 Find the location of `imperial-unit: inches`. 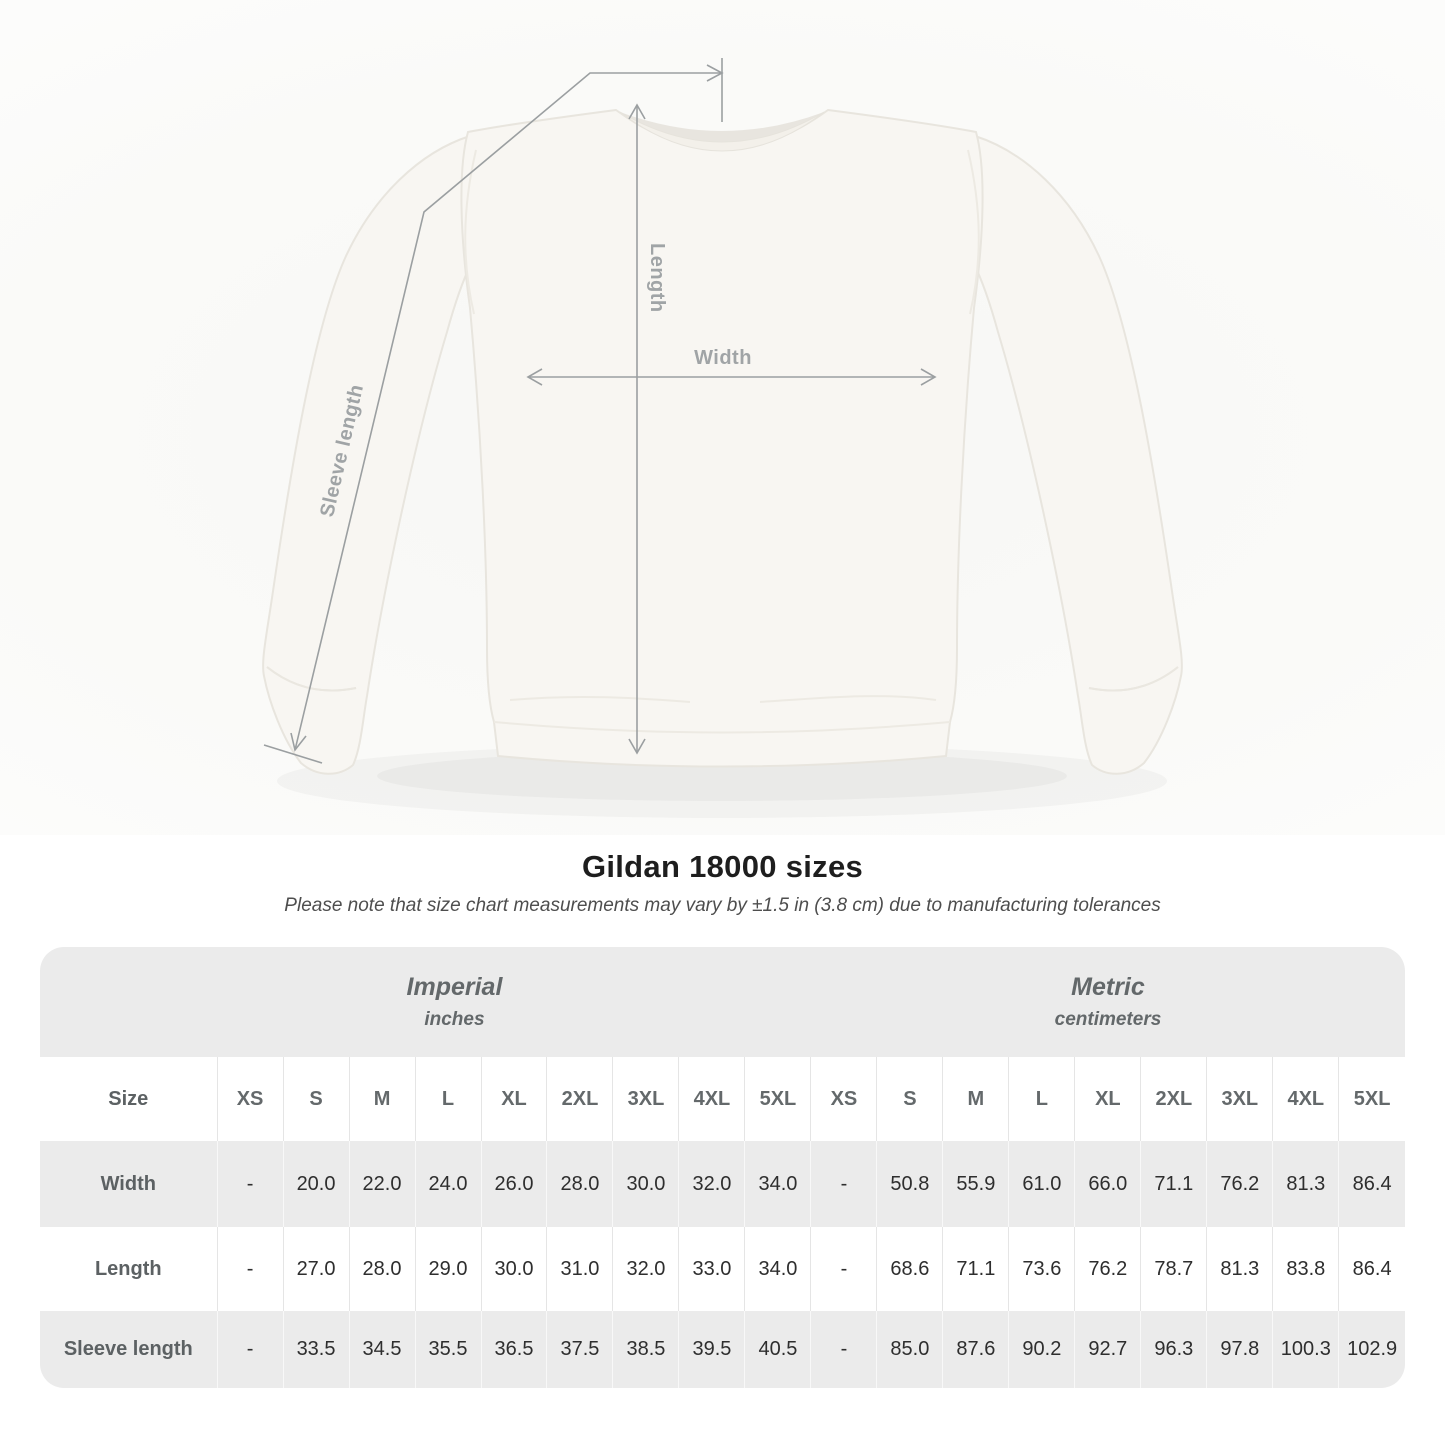

imperial-unit: inches is located at coordinates (454, 1019).